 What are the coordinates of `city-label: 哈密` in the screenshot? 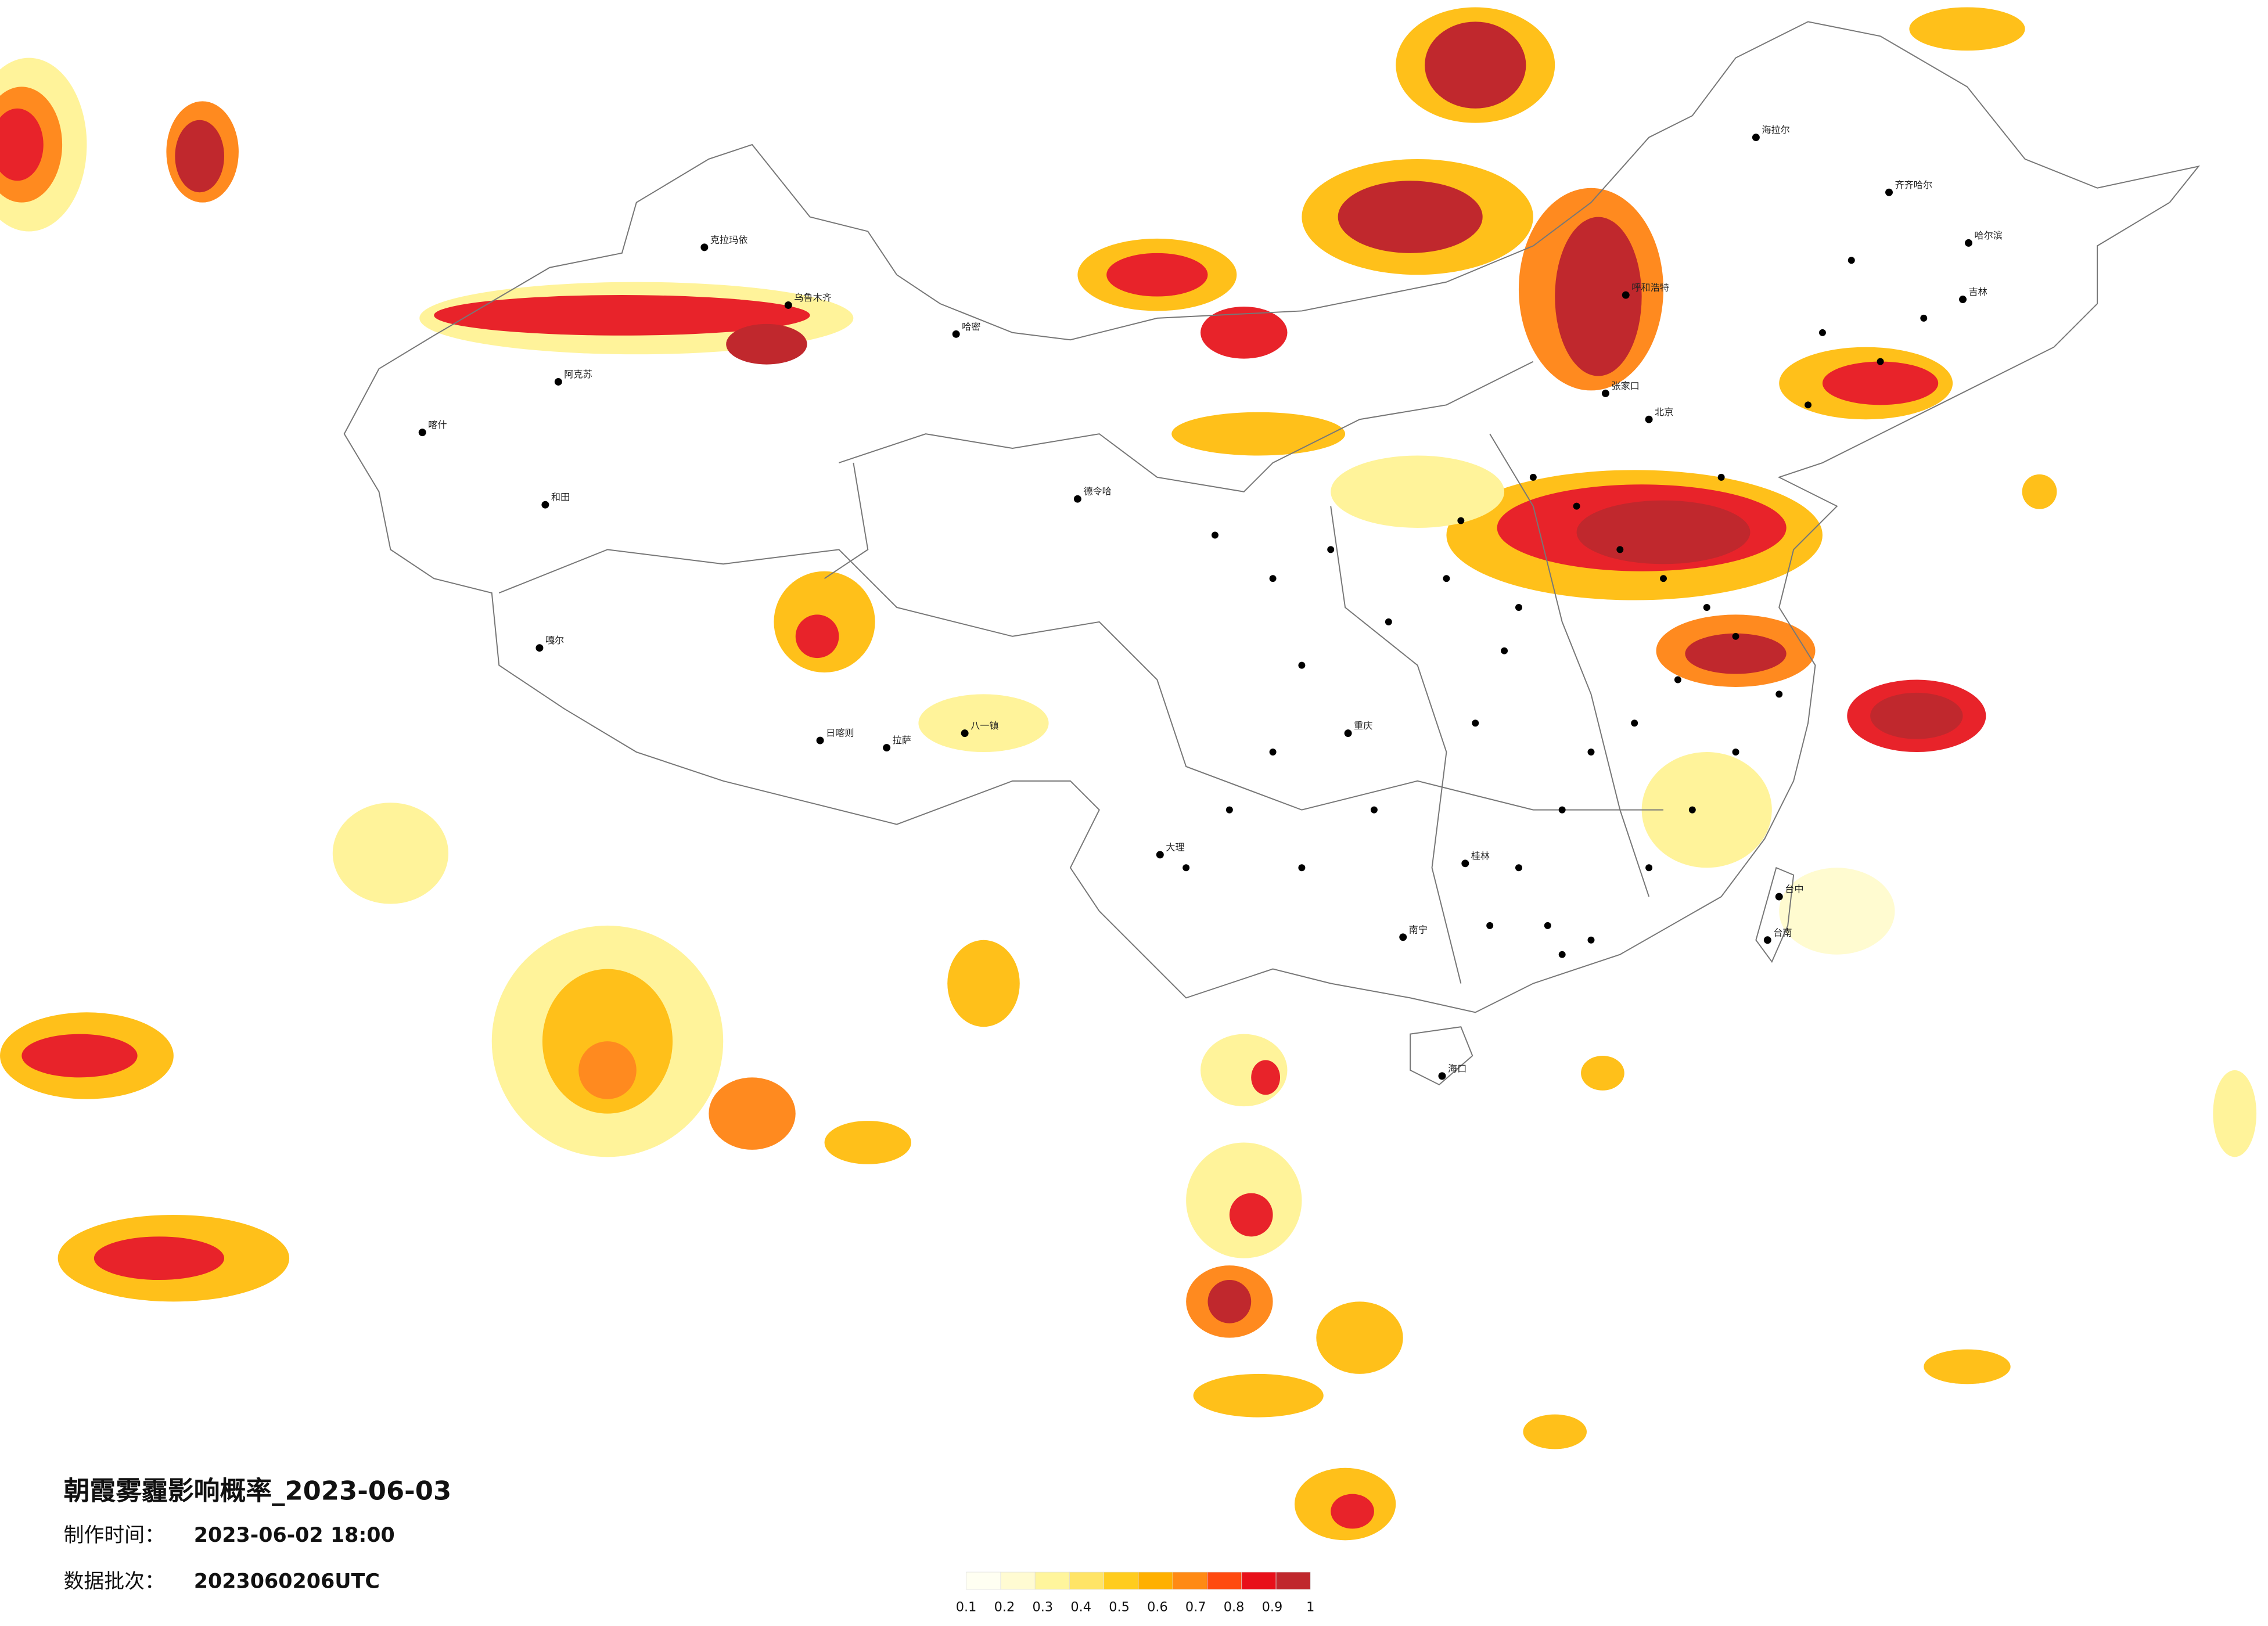 It's located at (971, 326).